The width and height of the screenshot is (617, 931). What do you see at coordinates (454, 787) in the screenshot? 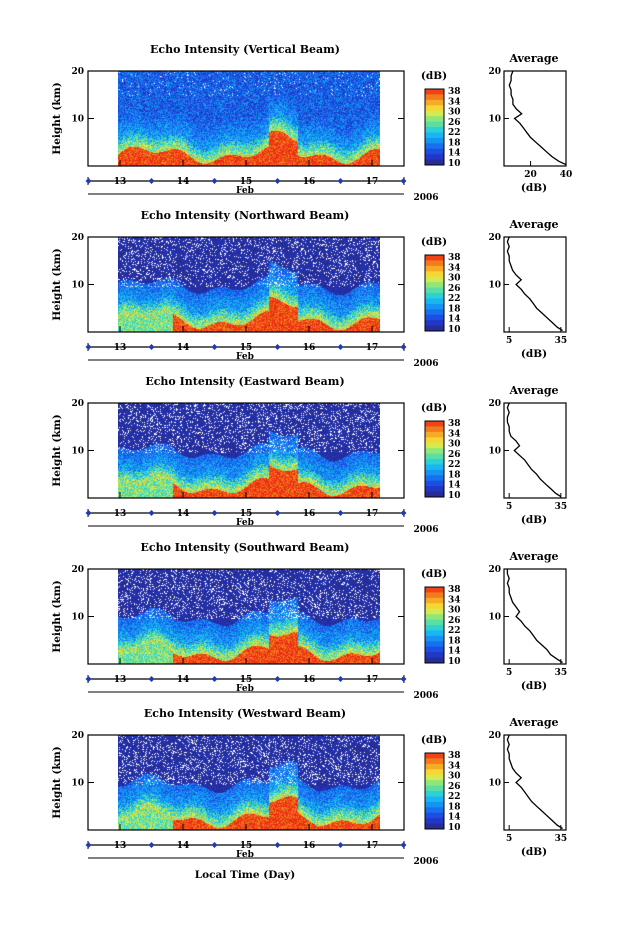
I see `colorbar-tick-label: 26` at bounding box center [454, 787].